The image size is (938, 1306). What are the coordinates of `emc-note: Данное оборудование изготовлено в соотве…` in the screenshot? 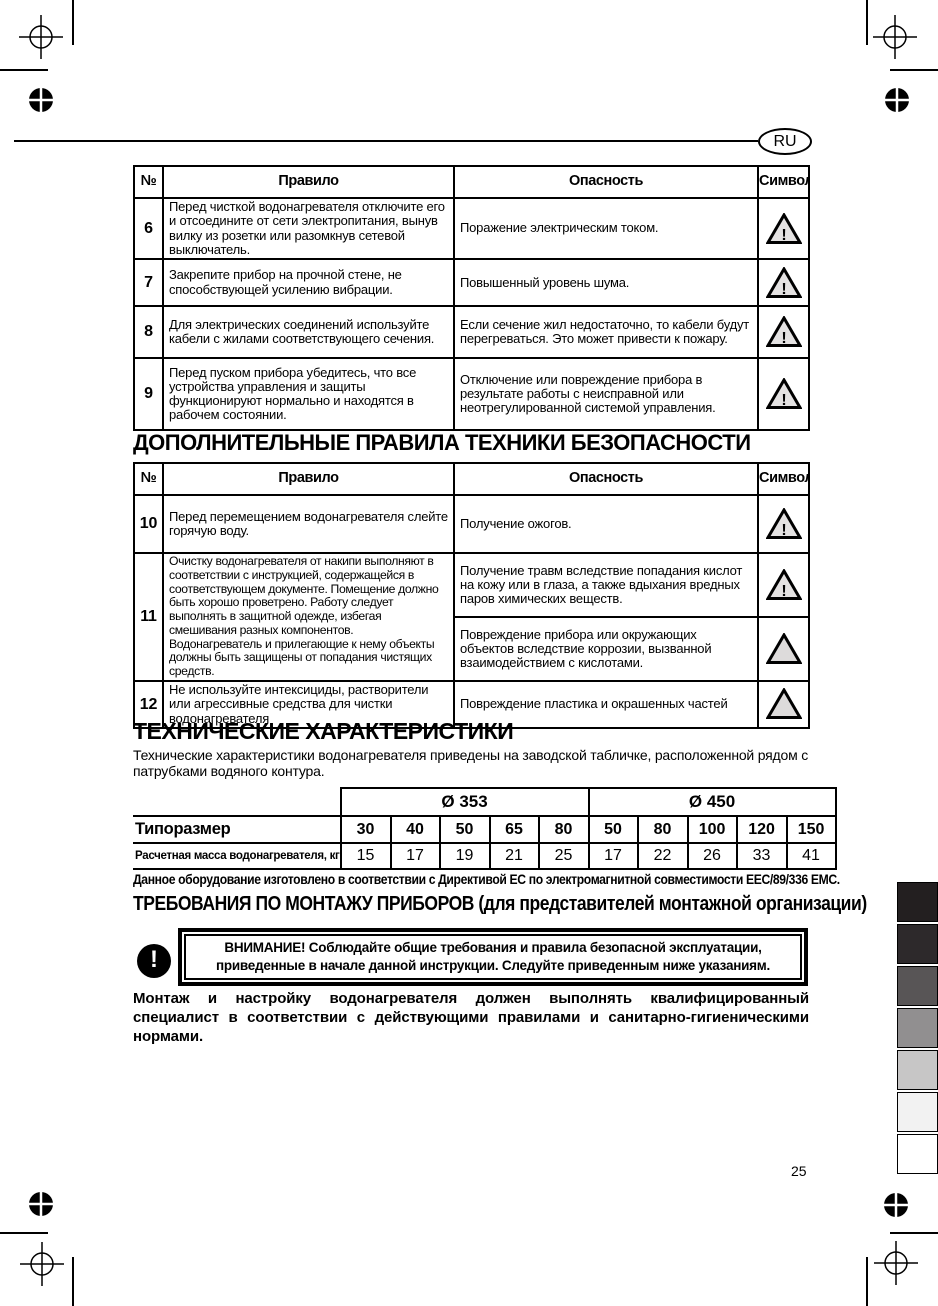 It's located at (486, 879).